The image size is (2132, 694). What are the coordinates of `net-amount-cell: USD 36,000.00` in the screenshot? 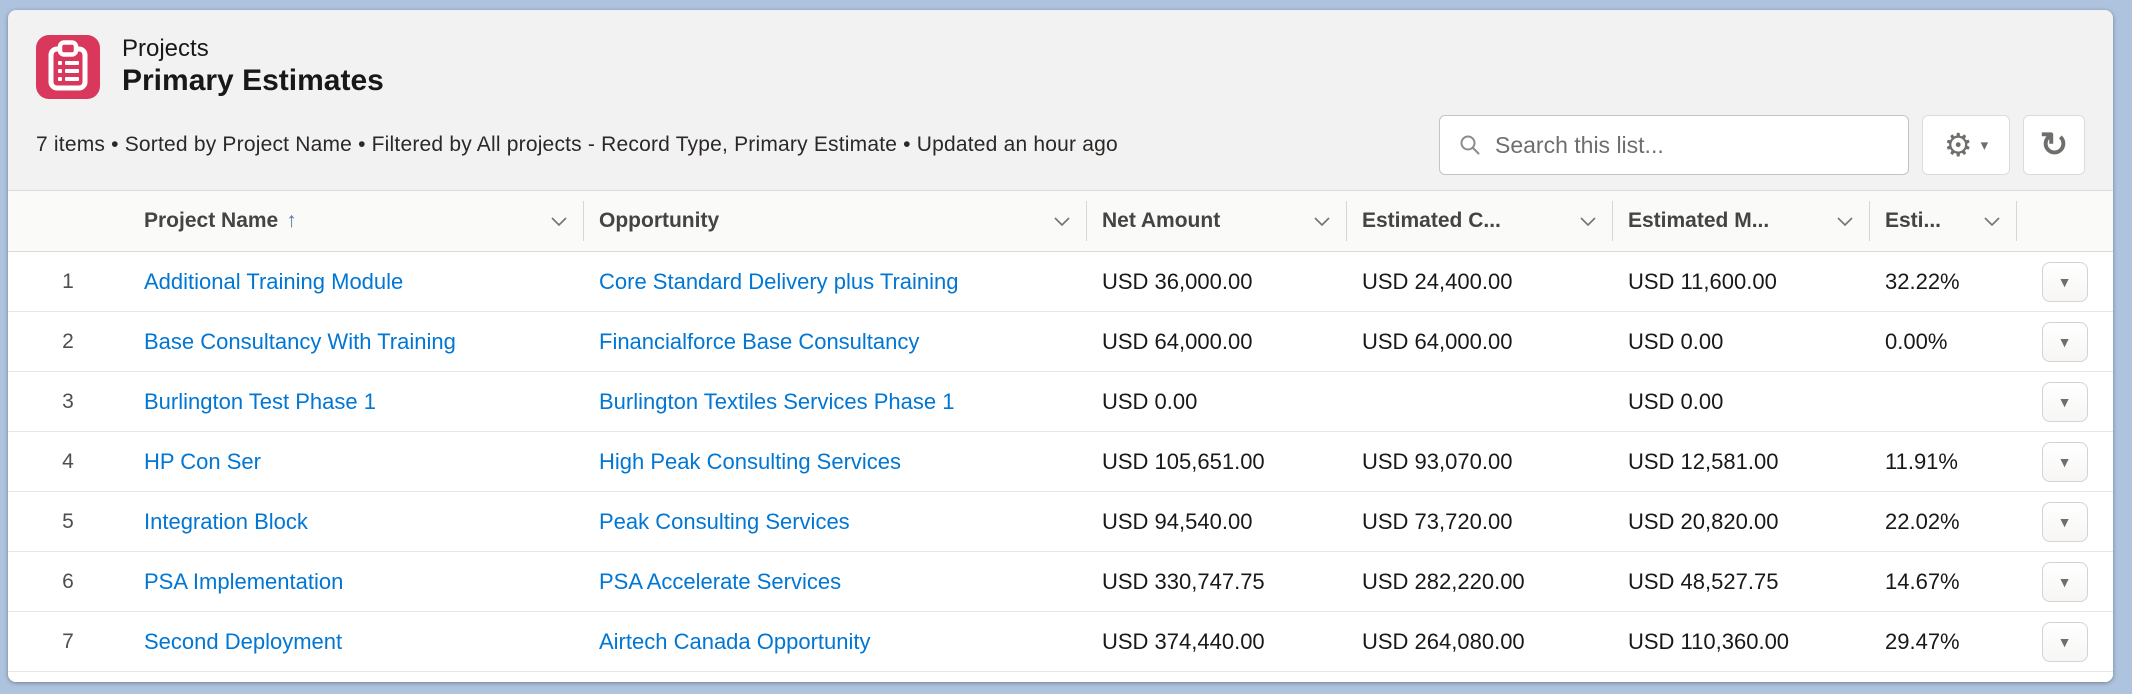 It's located at (1177, 281).